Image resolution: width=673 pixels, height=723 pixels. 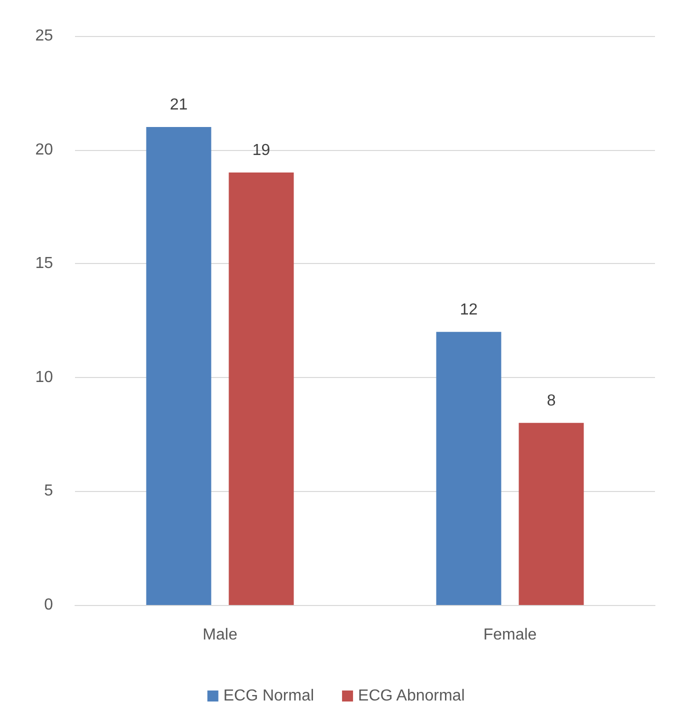 What do you see at coordinates (220, 635) in the screenshot?
I see `x-tick-label: Male` at bounding box center [220, 635].